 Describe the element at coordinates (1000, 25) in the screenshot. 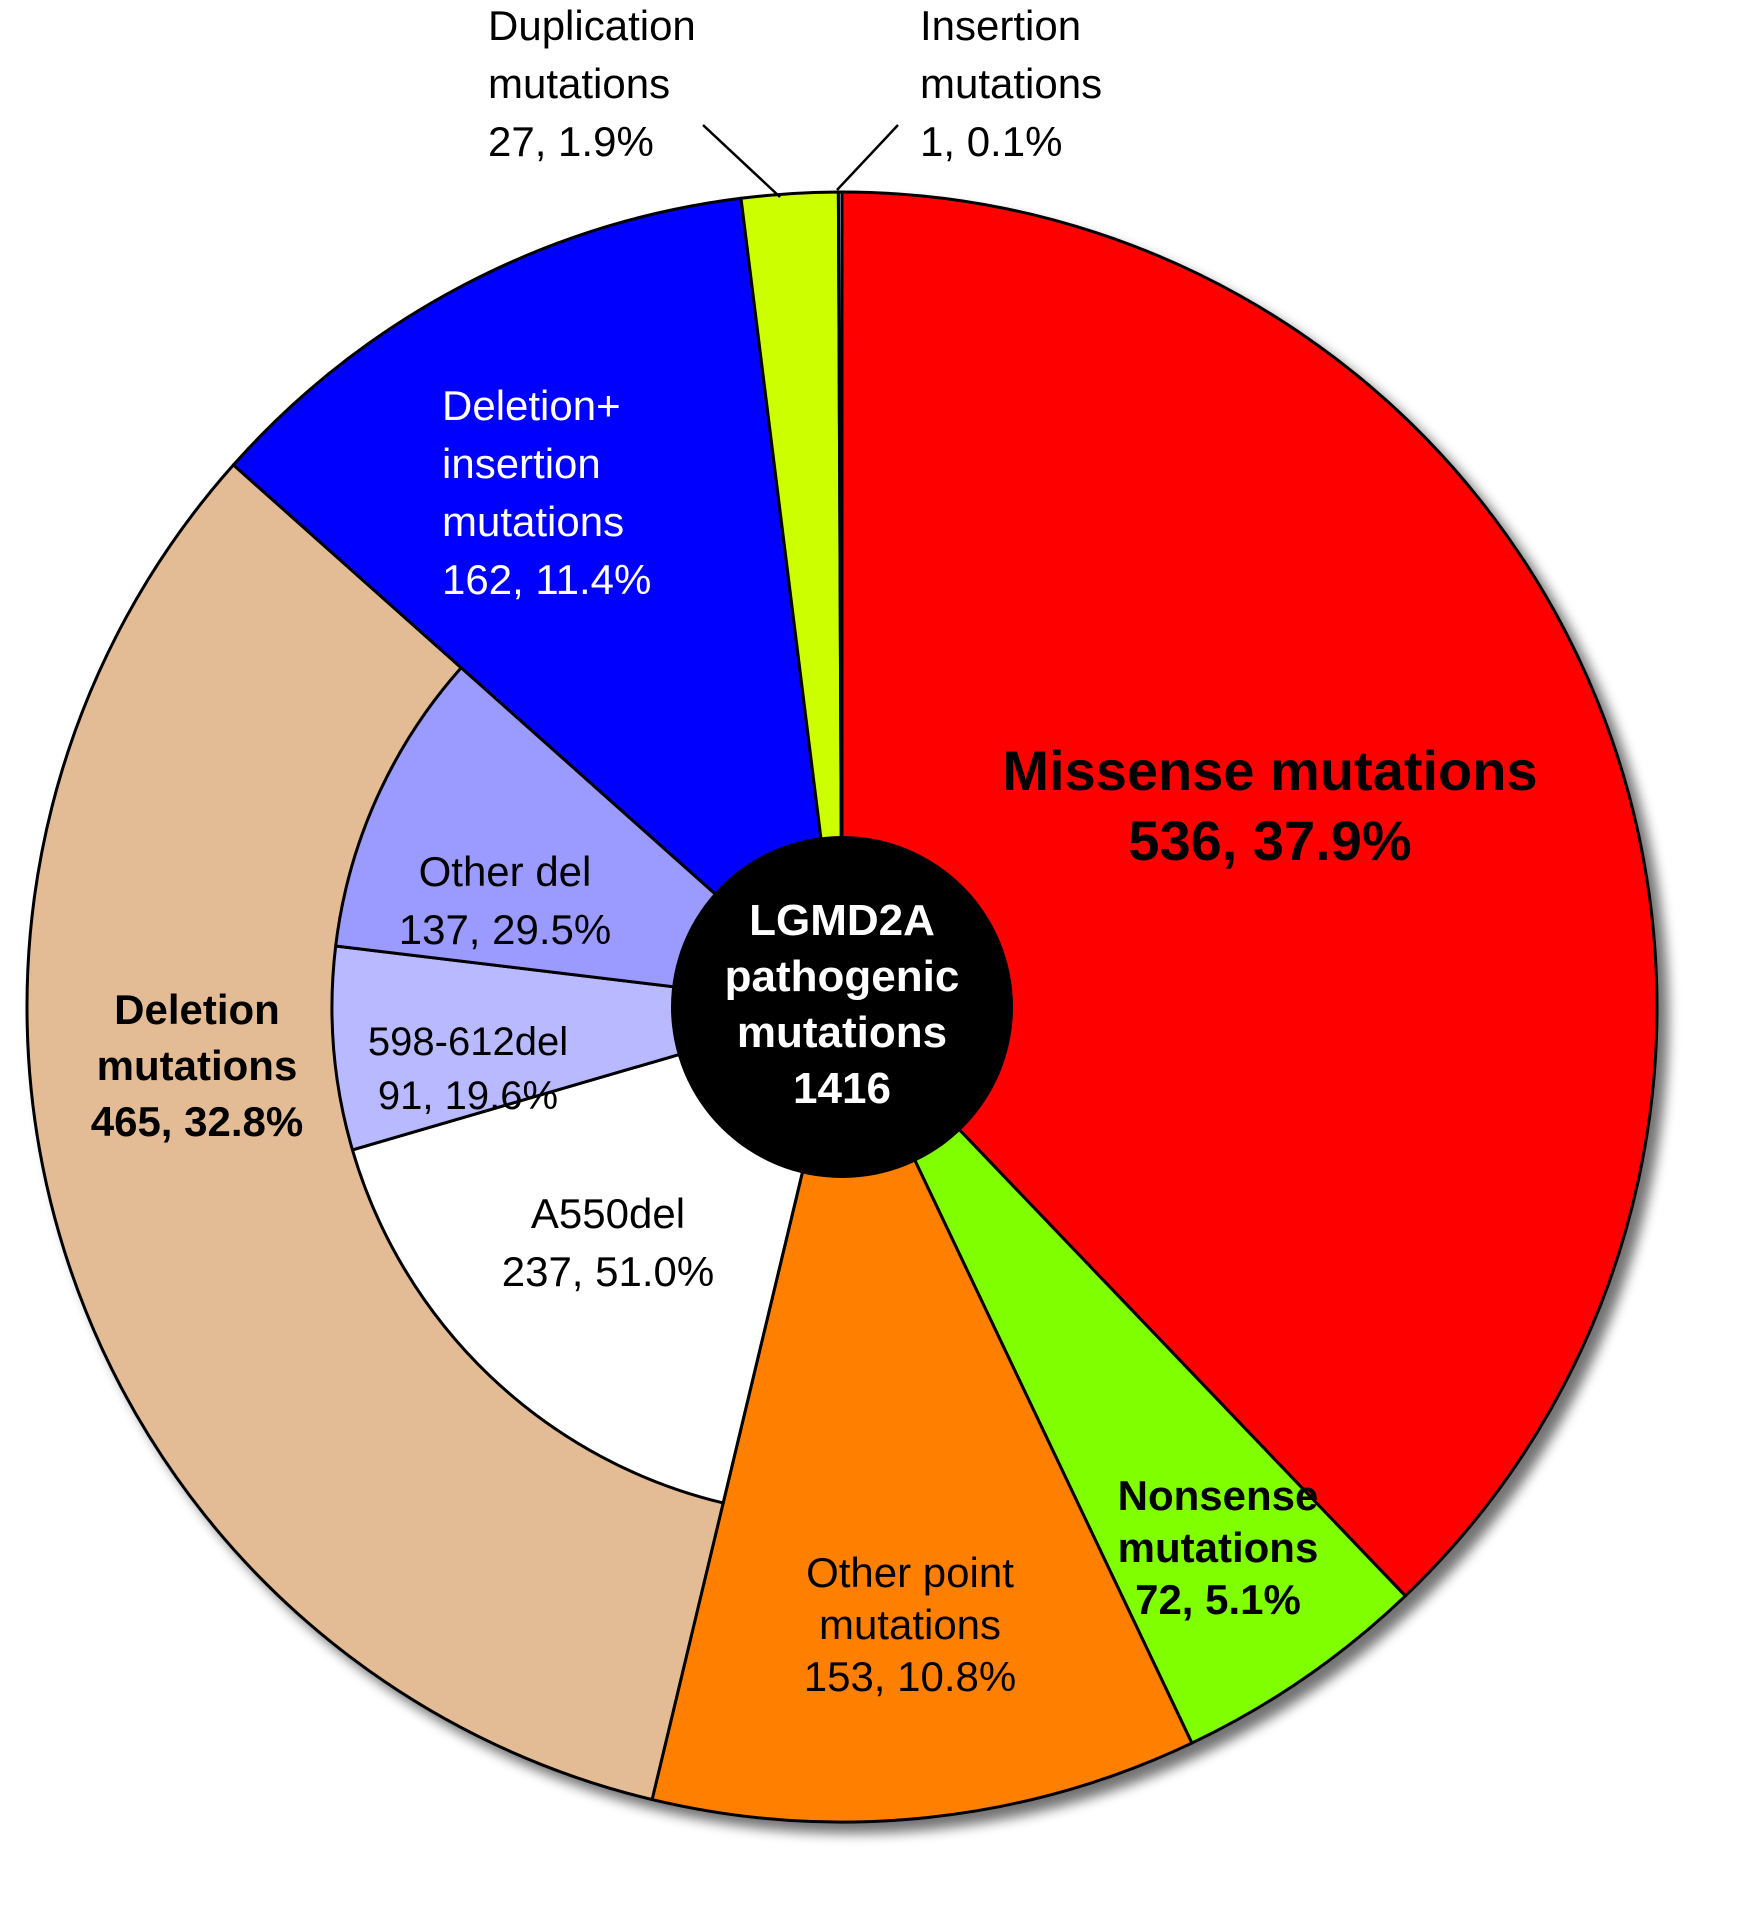

I see `label-line: Insertion` at that location.